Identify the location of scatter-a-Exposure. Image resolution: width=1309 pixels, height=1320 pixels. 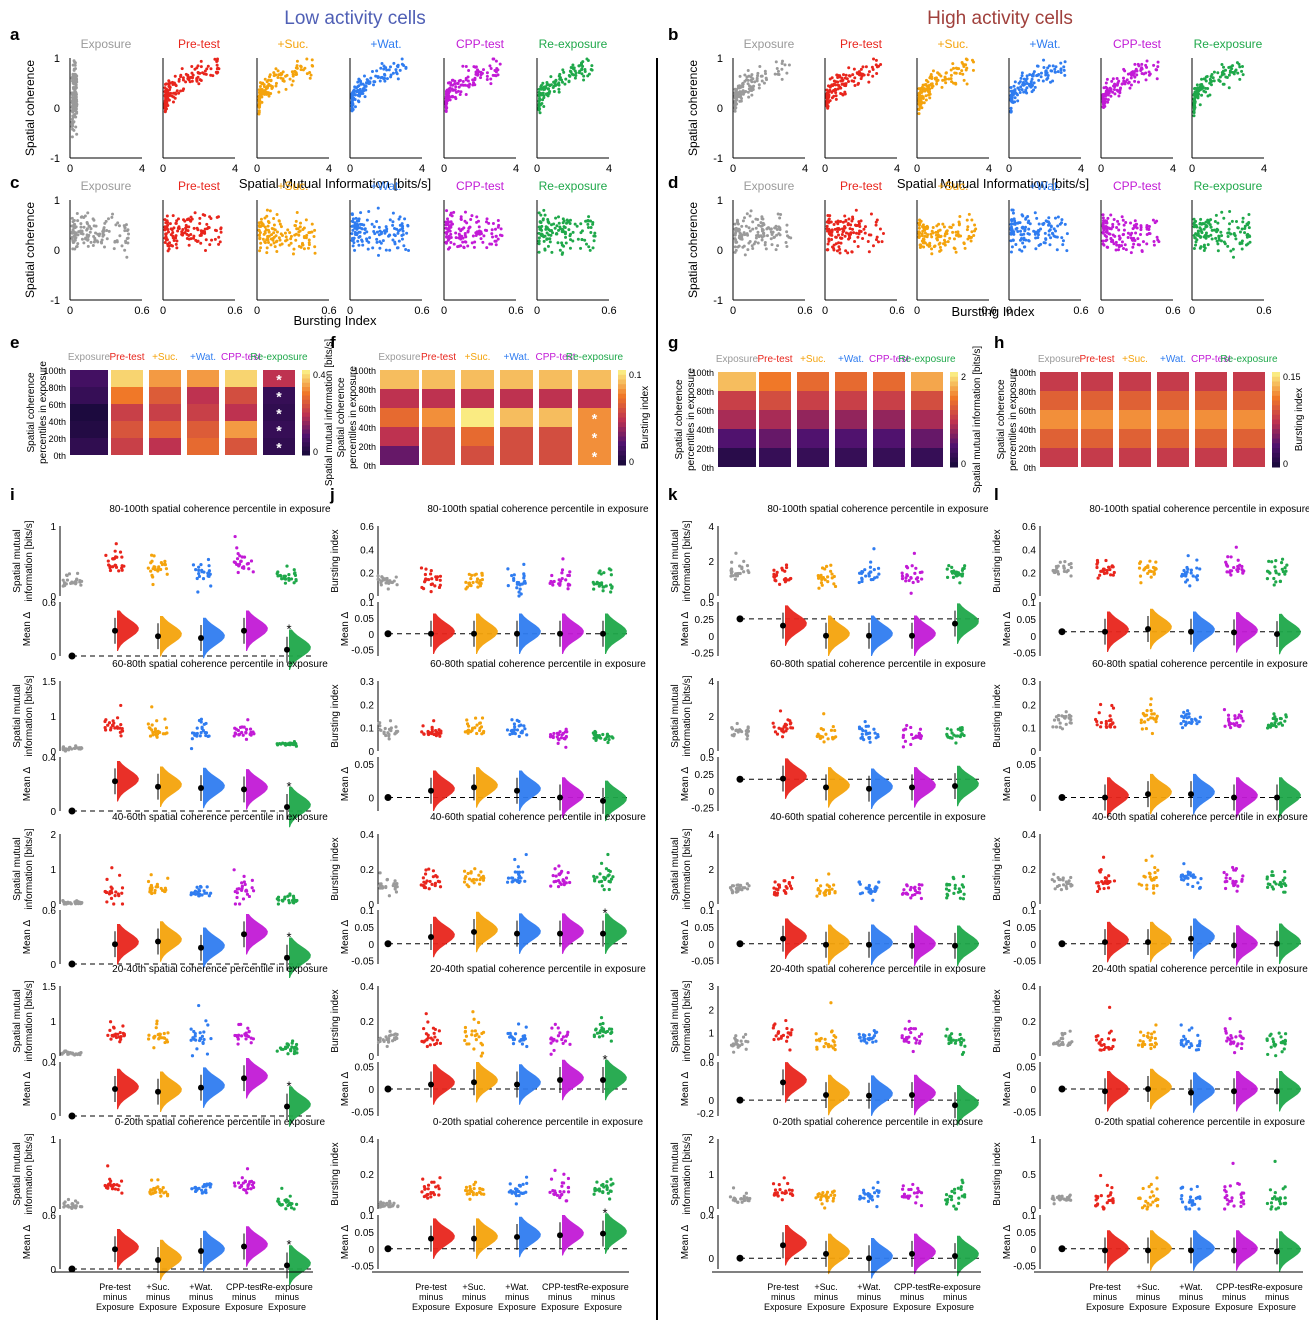
(105, 108).